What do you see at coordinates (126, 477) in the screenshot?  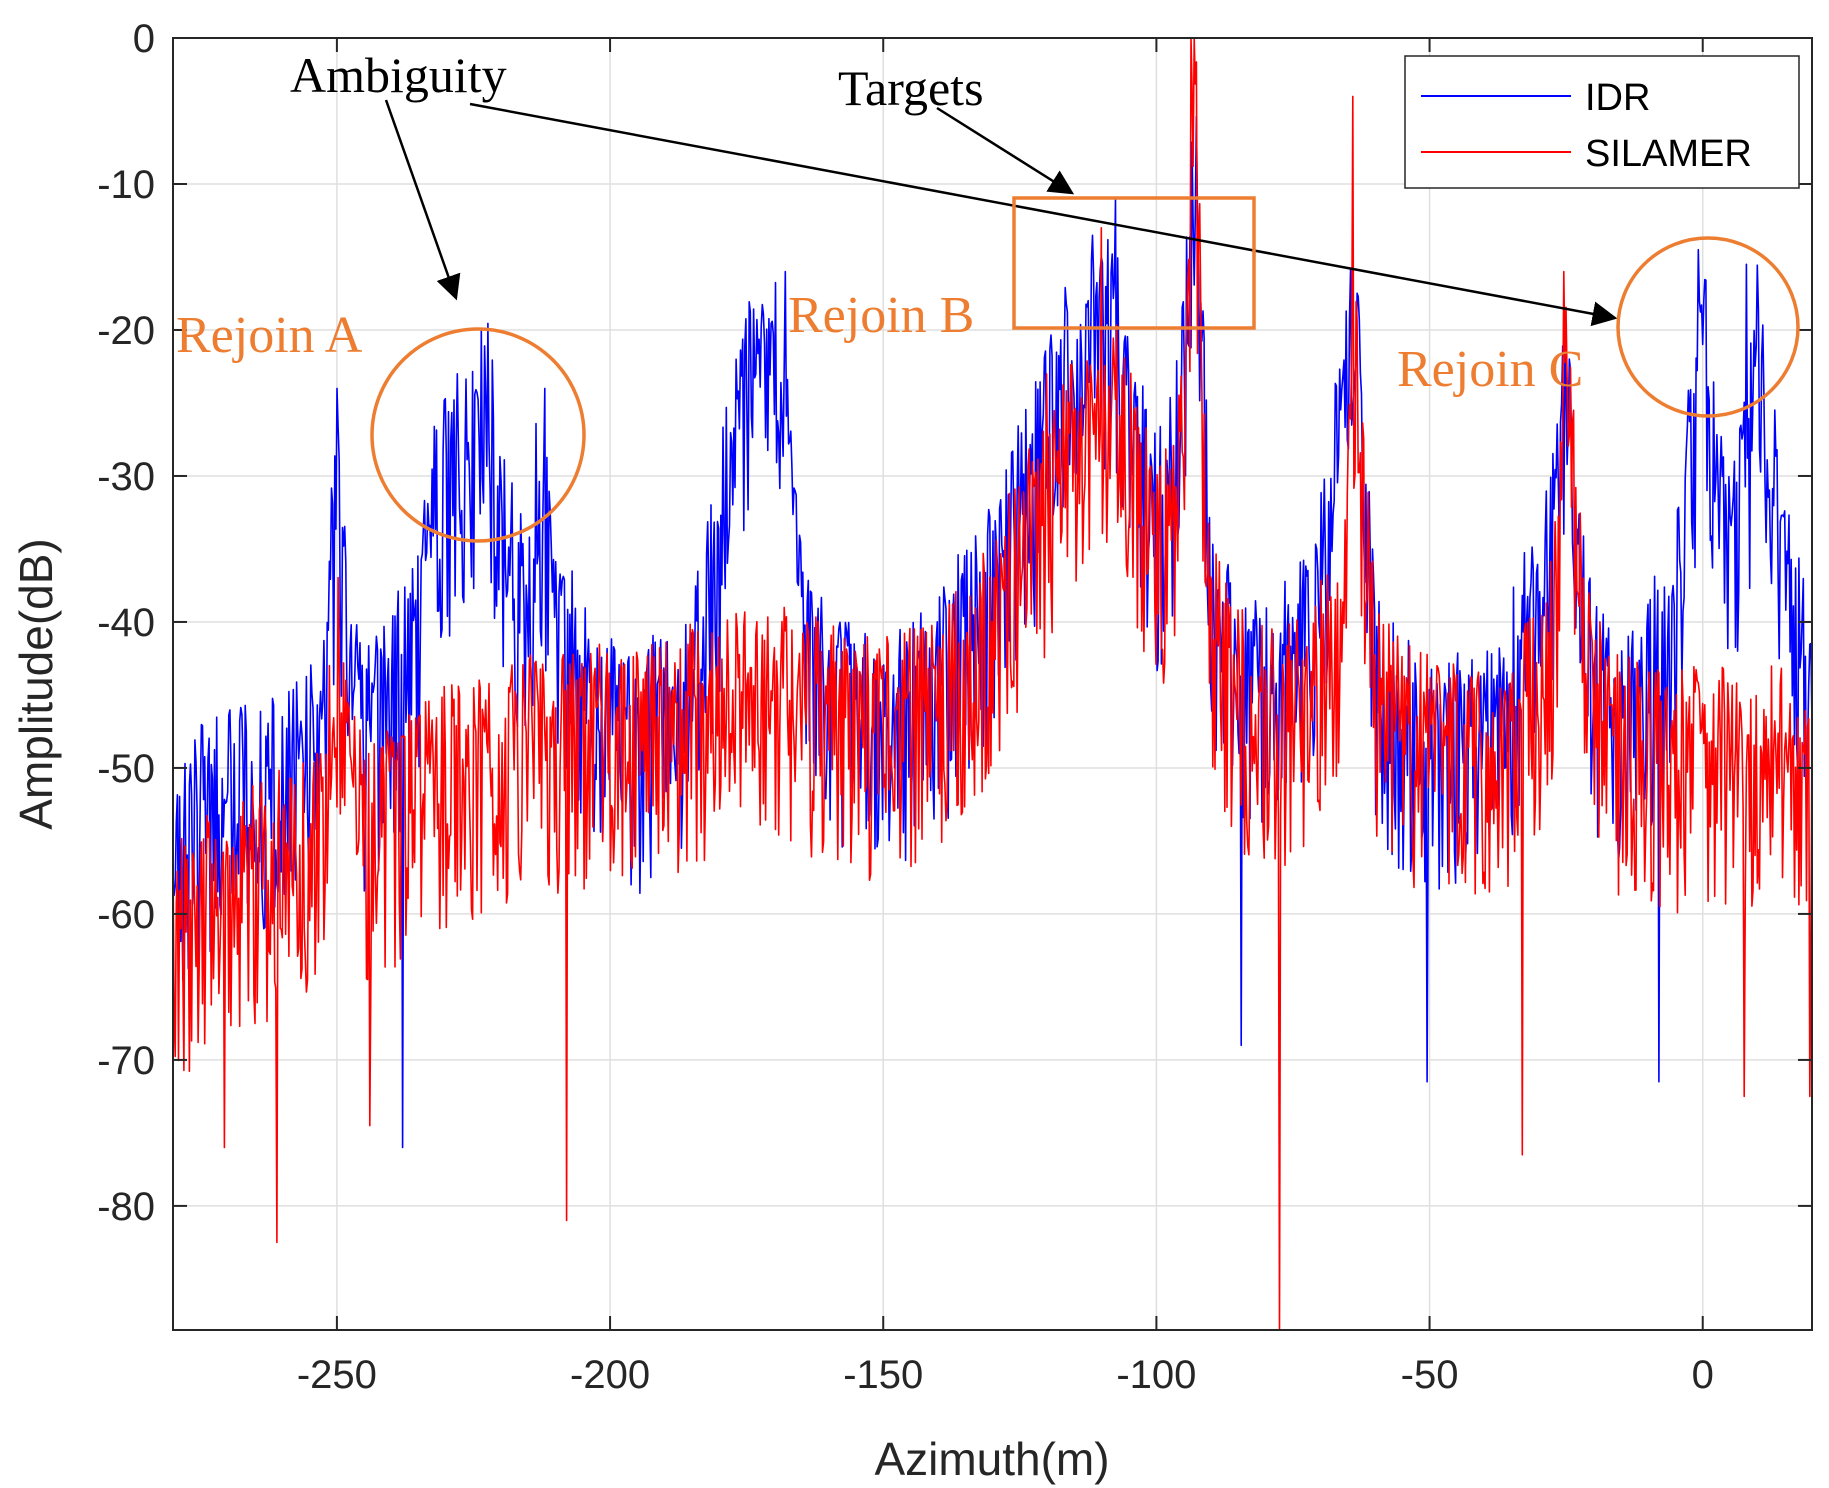 I see `y-tick-label: -30` at bounding box center [126, 477].